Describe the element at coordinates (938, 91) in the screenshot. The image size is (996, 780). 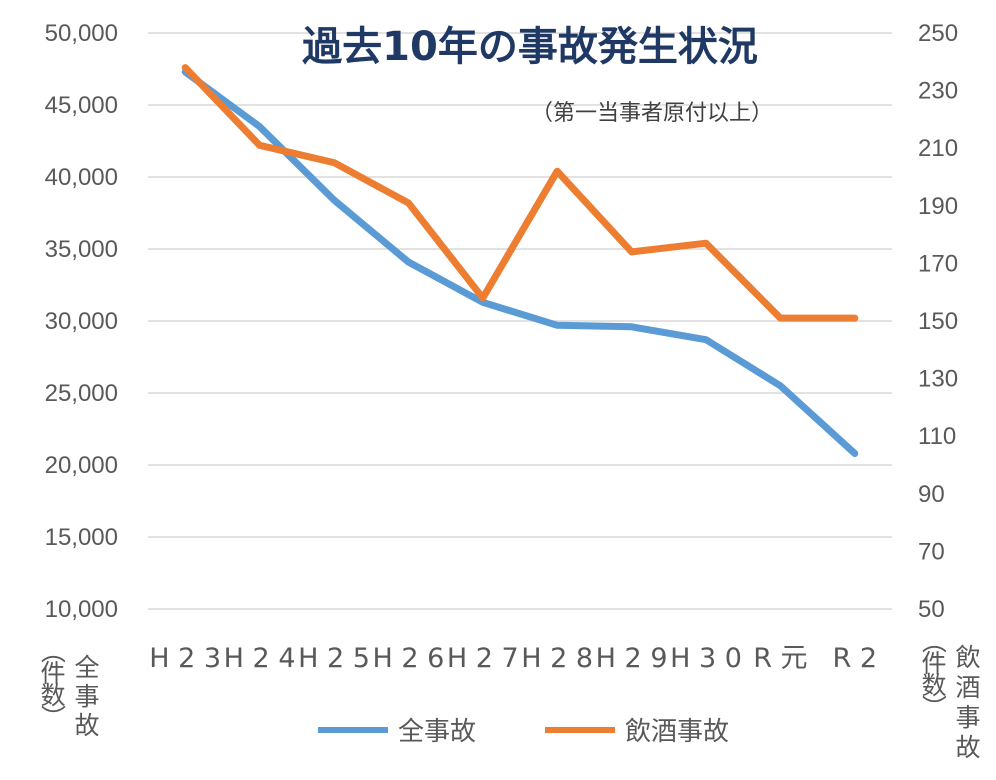
I see `right-tick-label: 230` at that location.